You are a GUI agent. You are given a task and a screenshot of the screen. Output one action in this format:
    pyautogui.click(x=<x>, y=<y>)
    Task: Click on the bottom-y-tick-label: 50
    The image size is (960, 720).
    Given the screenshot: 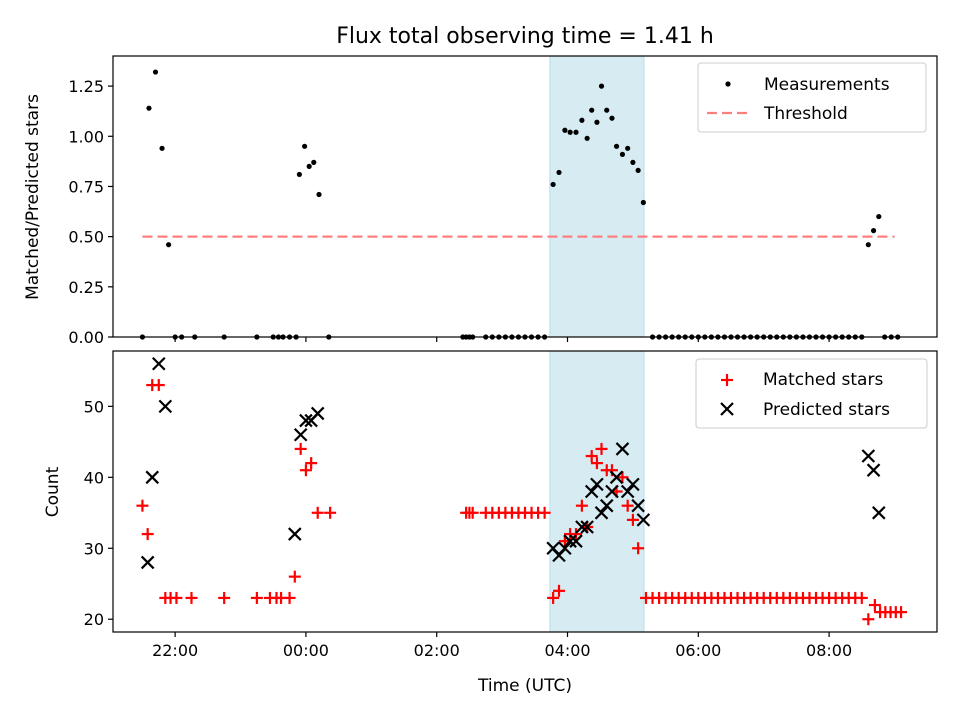 What is the action you would take?
    pyautogui.click(x=94, y=406)
    